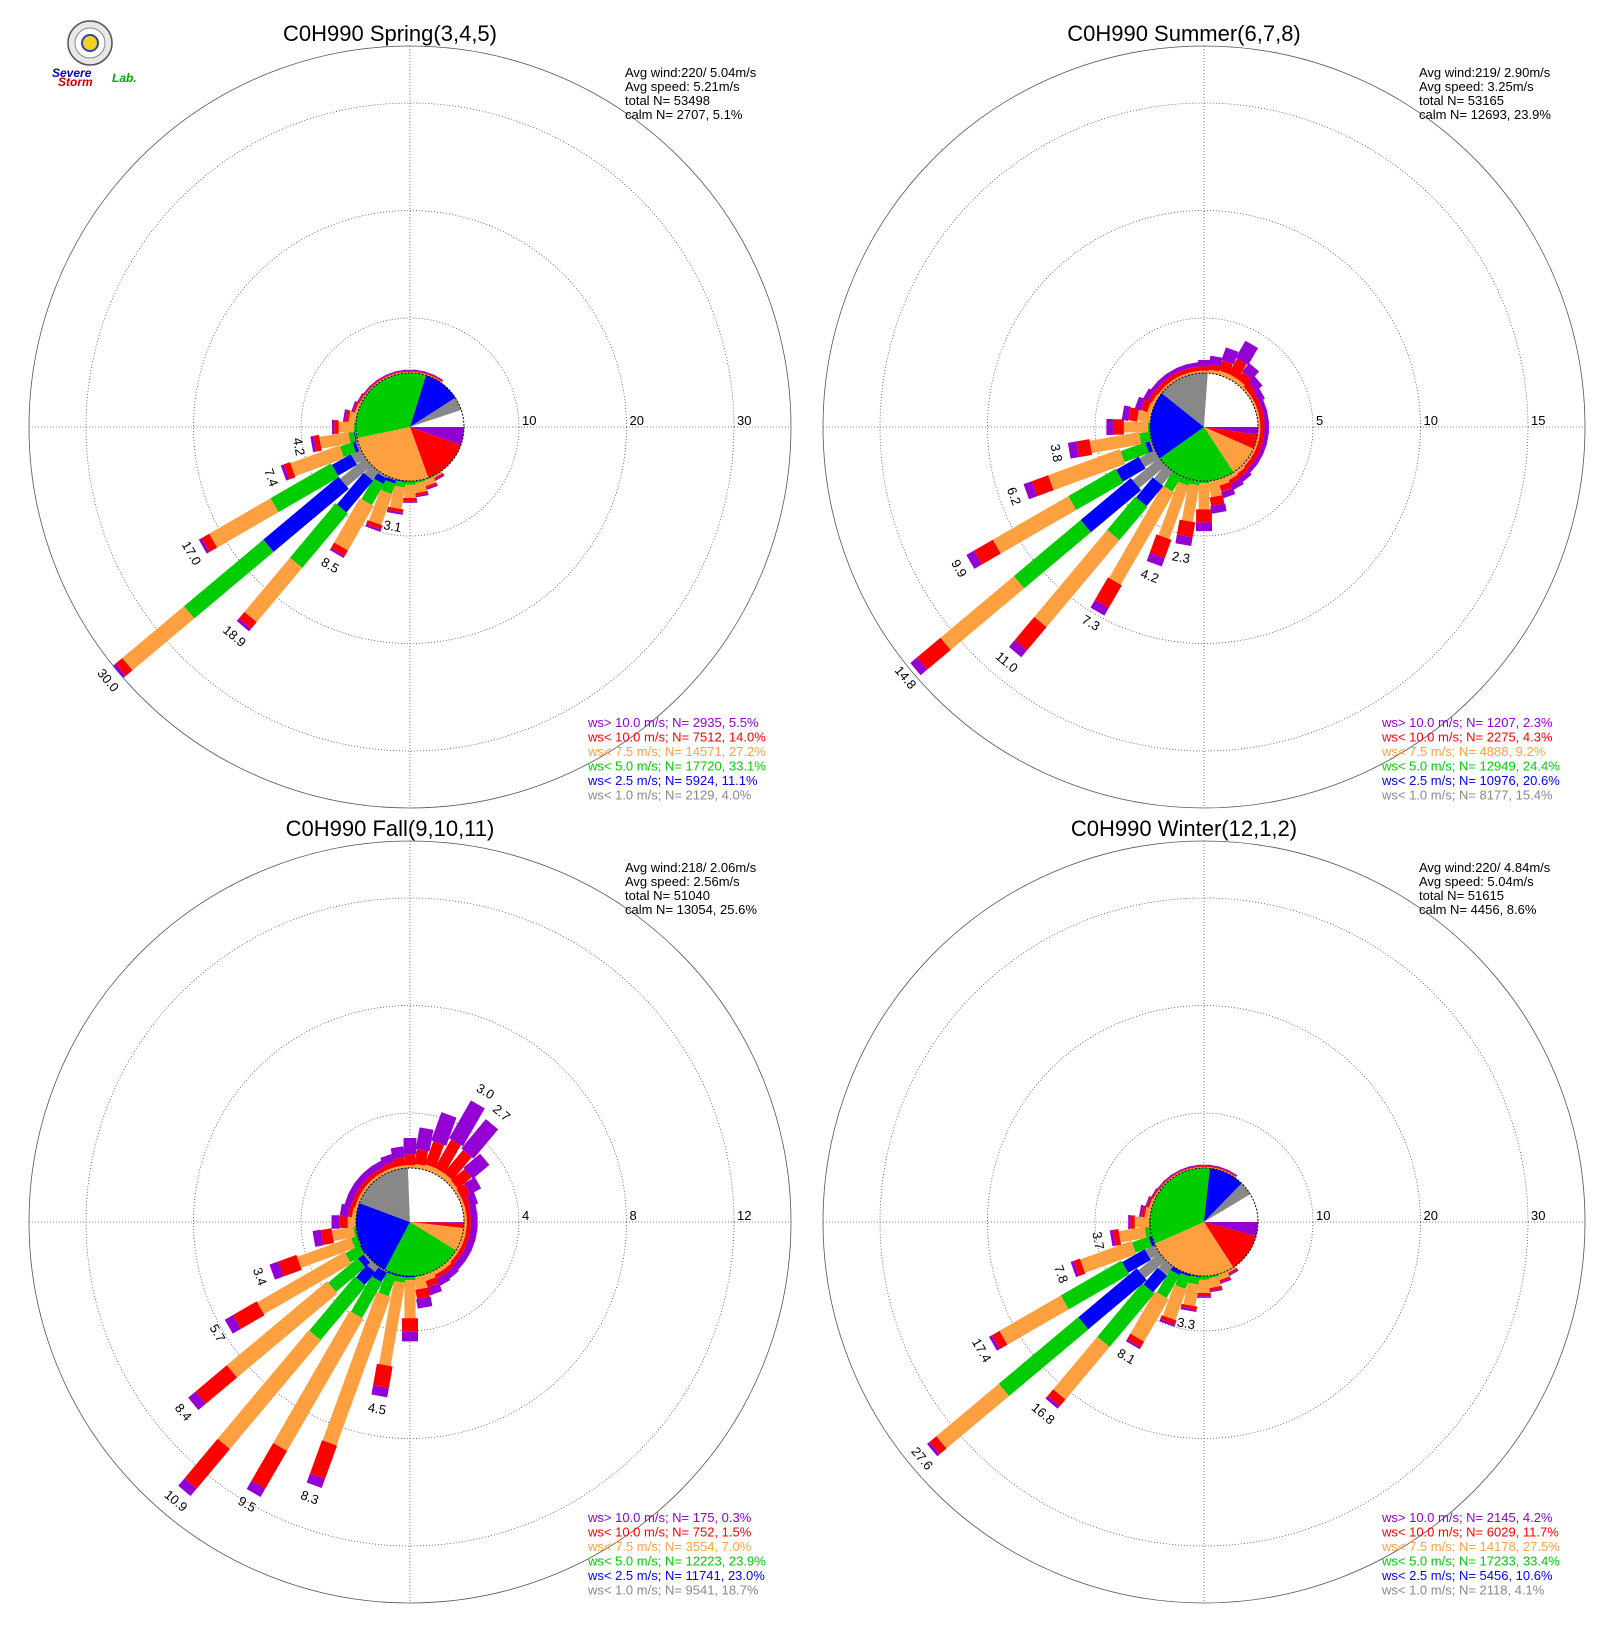  Describe the element at coordinates (271, 477) in the screenshot. I see `bar-total-label: 7.4` at that location.